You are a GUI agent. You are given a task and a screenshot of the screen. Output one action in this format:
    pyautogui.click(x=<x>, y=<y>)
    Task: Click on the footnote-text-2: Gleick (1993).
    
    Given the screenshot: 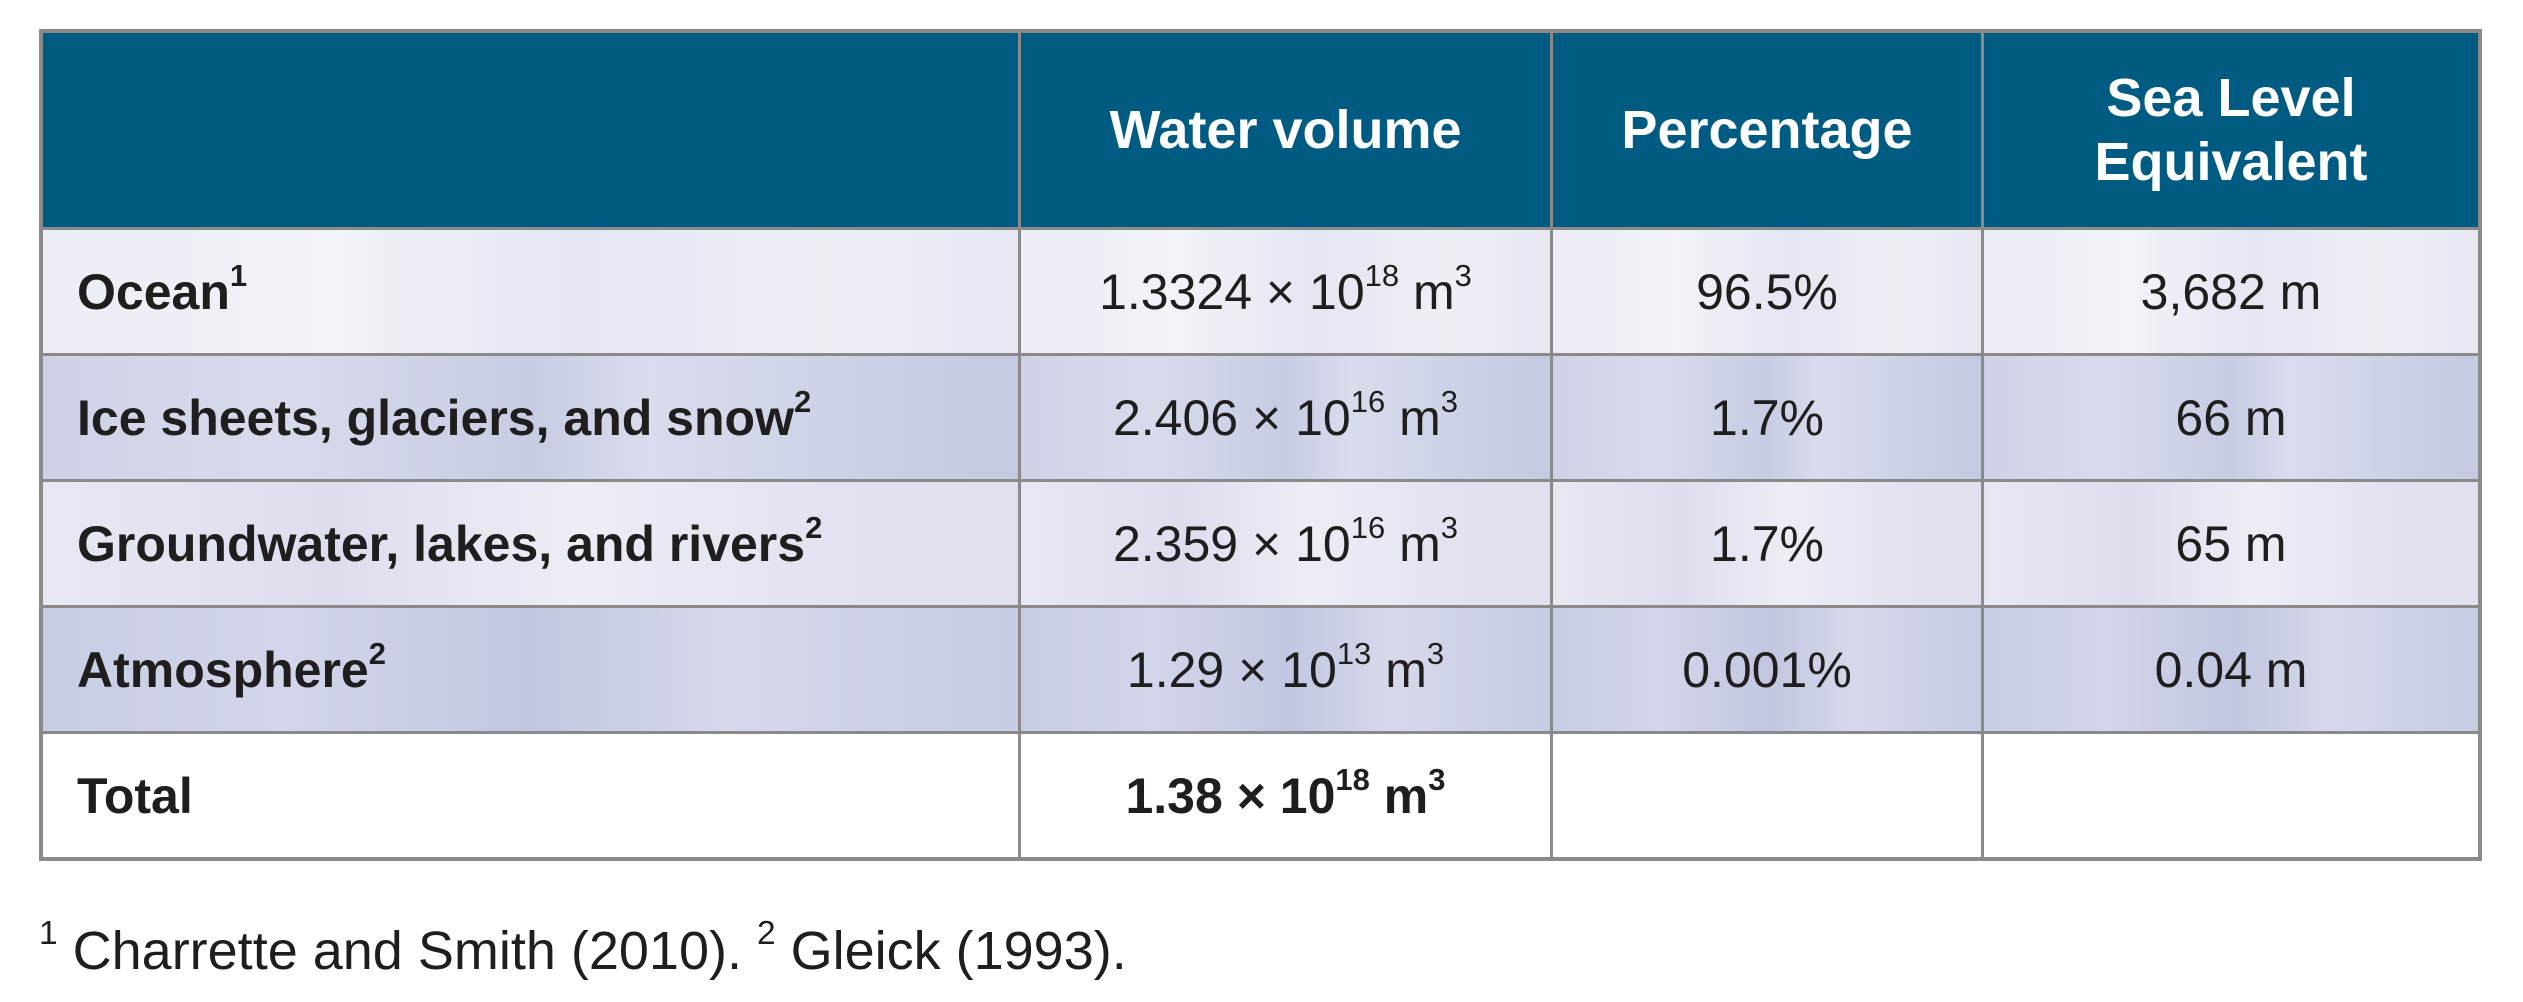 What is the action you would take?
    pyautogui.click(x=951, y=951)
    